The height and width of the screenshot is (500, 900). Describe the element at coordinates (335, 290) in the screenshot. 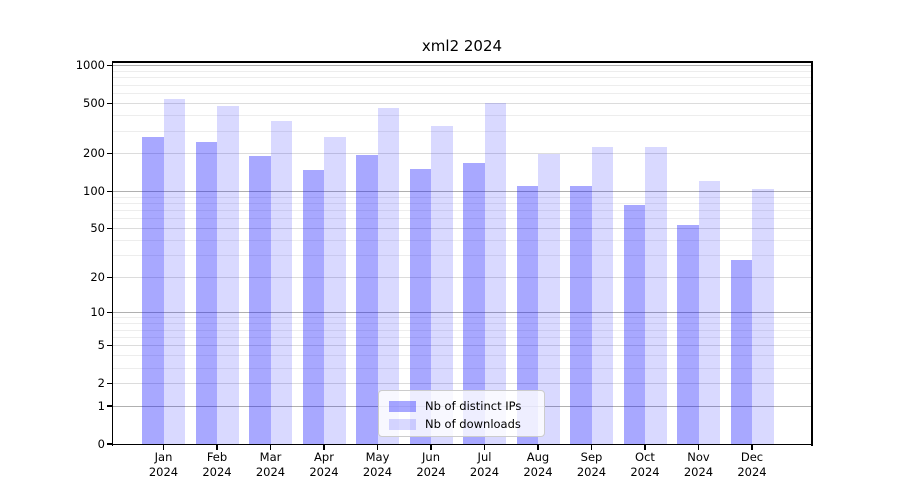

I see `bar-downloads-apr` at that location.